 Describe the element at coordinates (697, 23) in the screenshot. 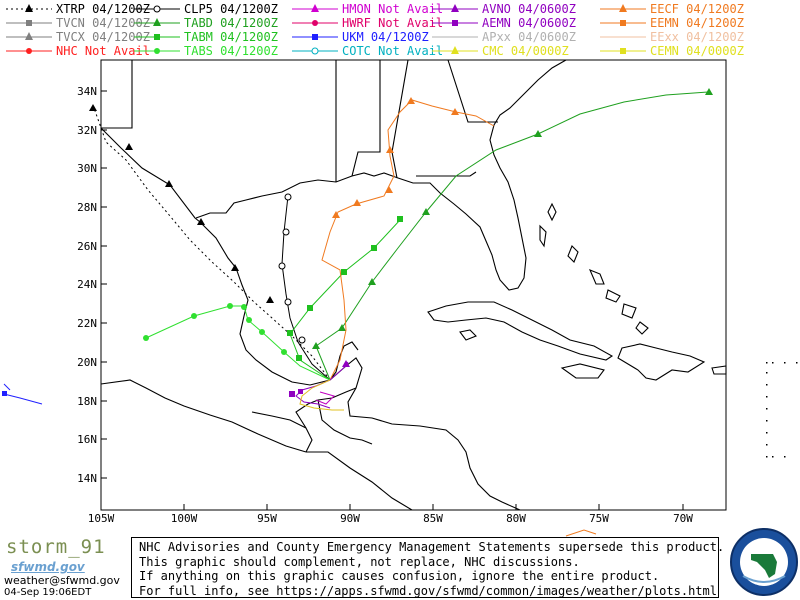

I see `legend-label: EEMN 04/1200Z` at that location.